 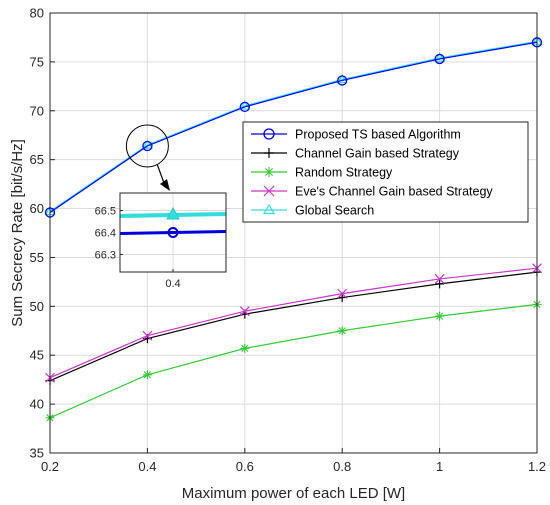 I want to click on legend-label: Channel Gain based Strategy, so click(x=377, y=154).